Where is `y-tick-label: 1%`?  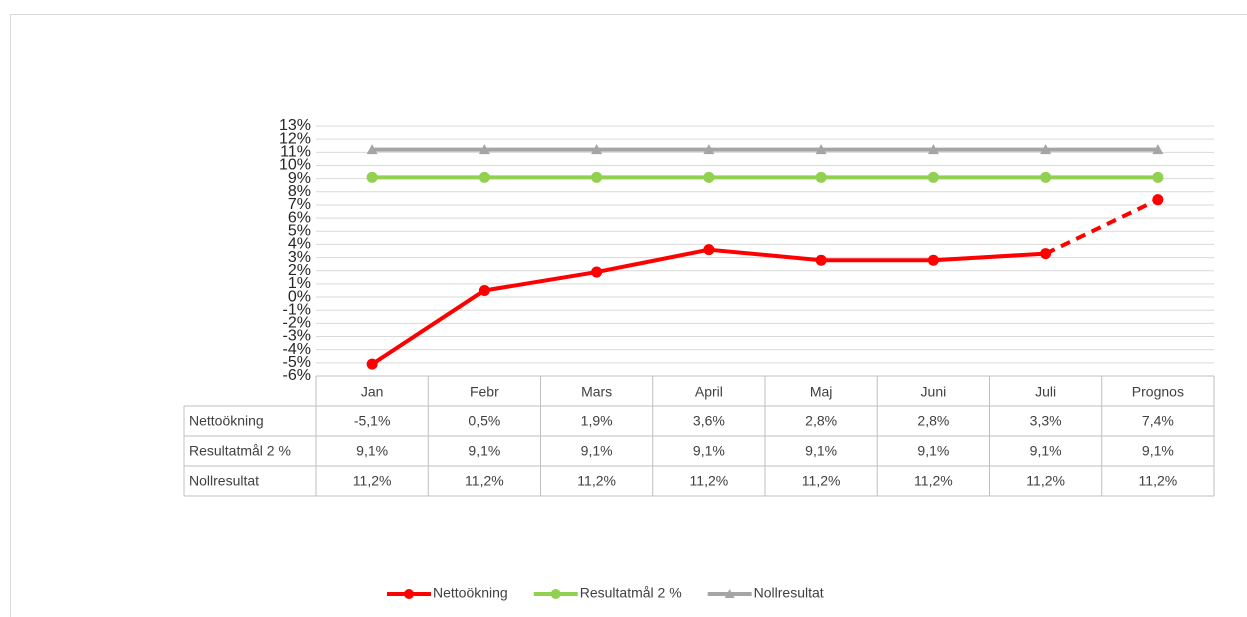
y-tick-label: 1% is located at coordinates (299, 283).